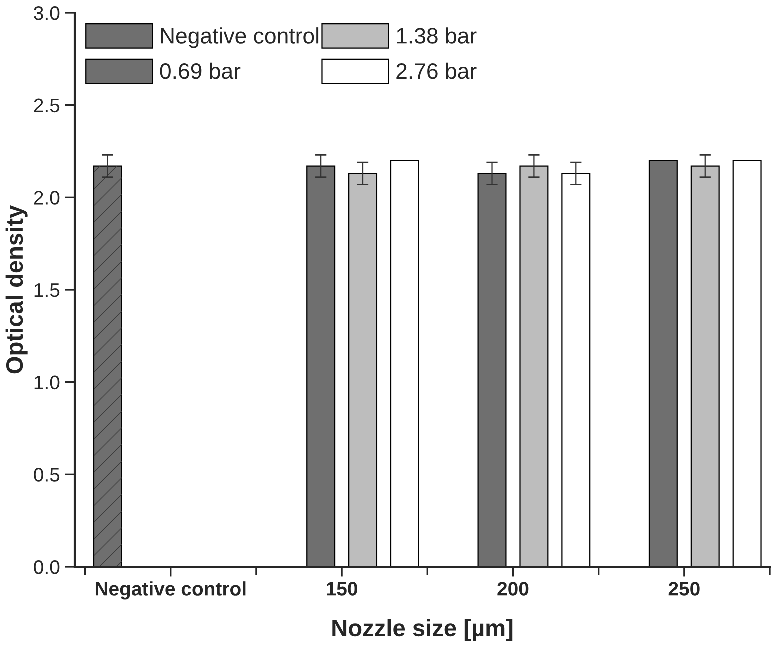  I want to click on x-tick-label: 200, so click(513, 589).